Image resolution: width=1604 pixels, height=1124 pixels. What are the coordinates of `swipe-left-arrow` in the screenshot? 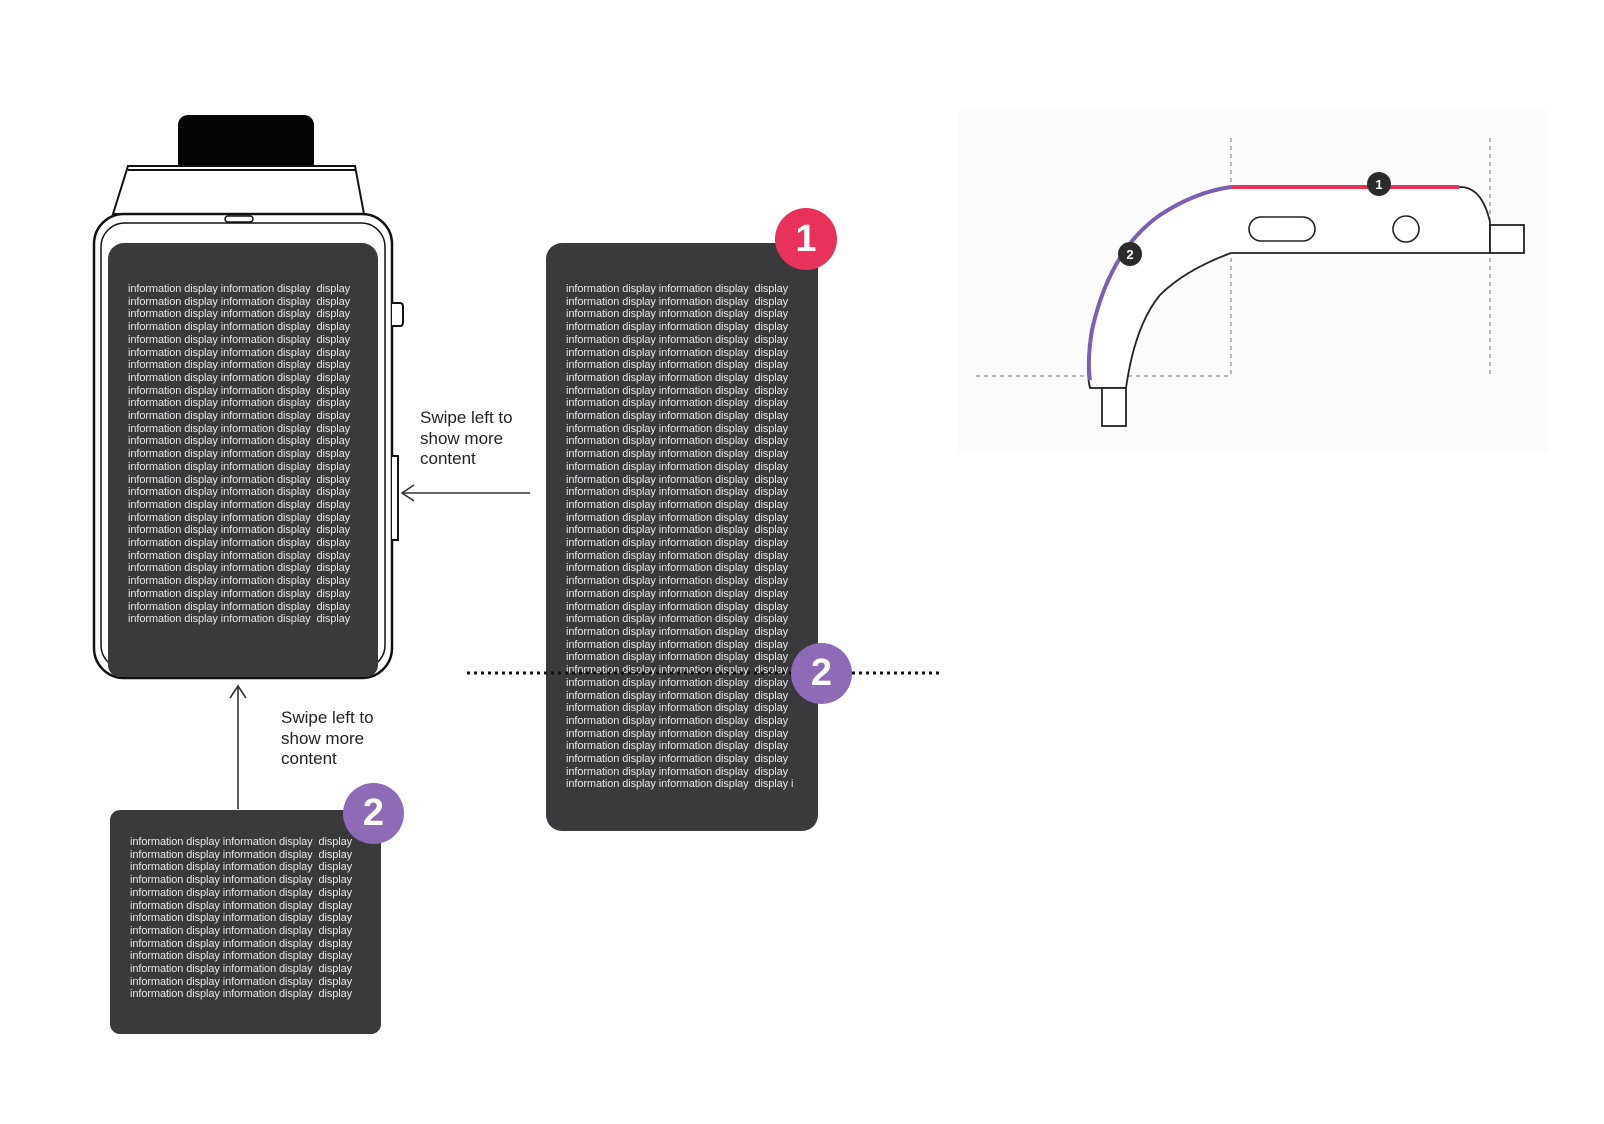 It's located at (465, 493).